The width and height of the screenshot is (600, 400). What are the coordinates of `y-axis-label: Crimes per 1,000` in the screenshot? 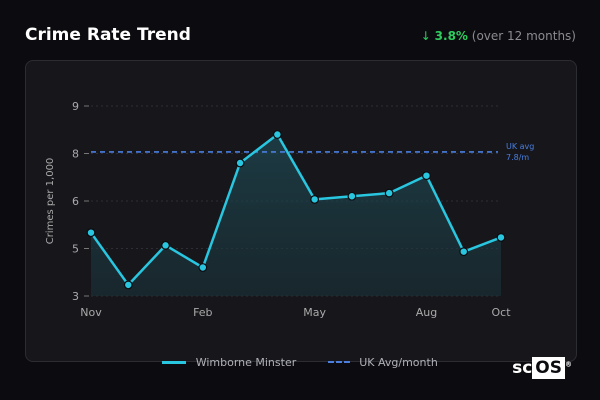 It's located at (50, 201).